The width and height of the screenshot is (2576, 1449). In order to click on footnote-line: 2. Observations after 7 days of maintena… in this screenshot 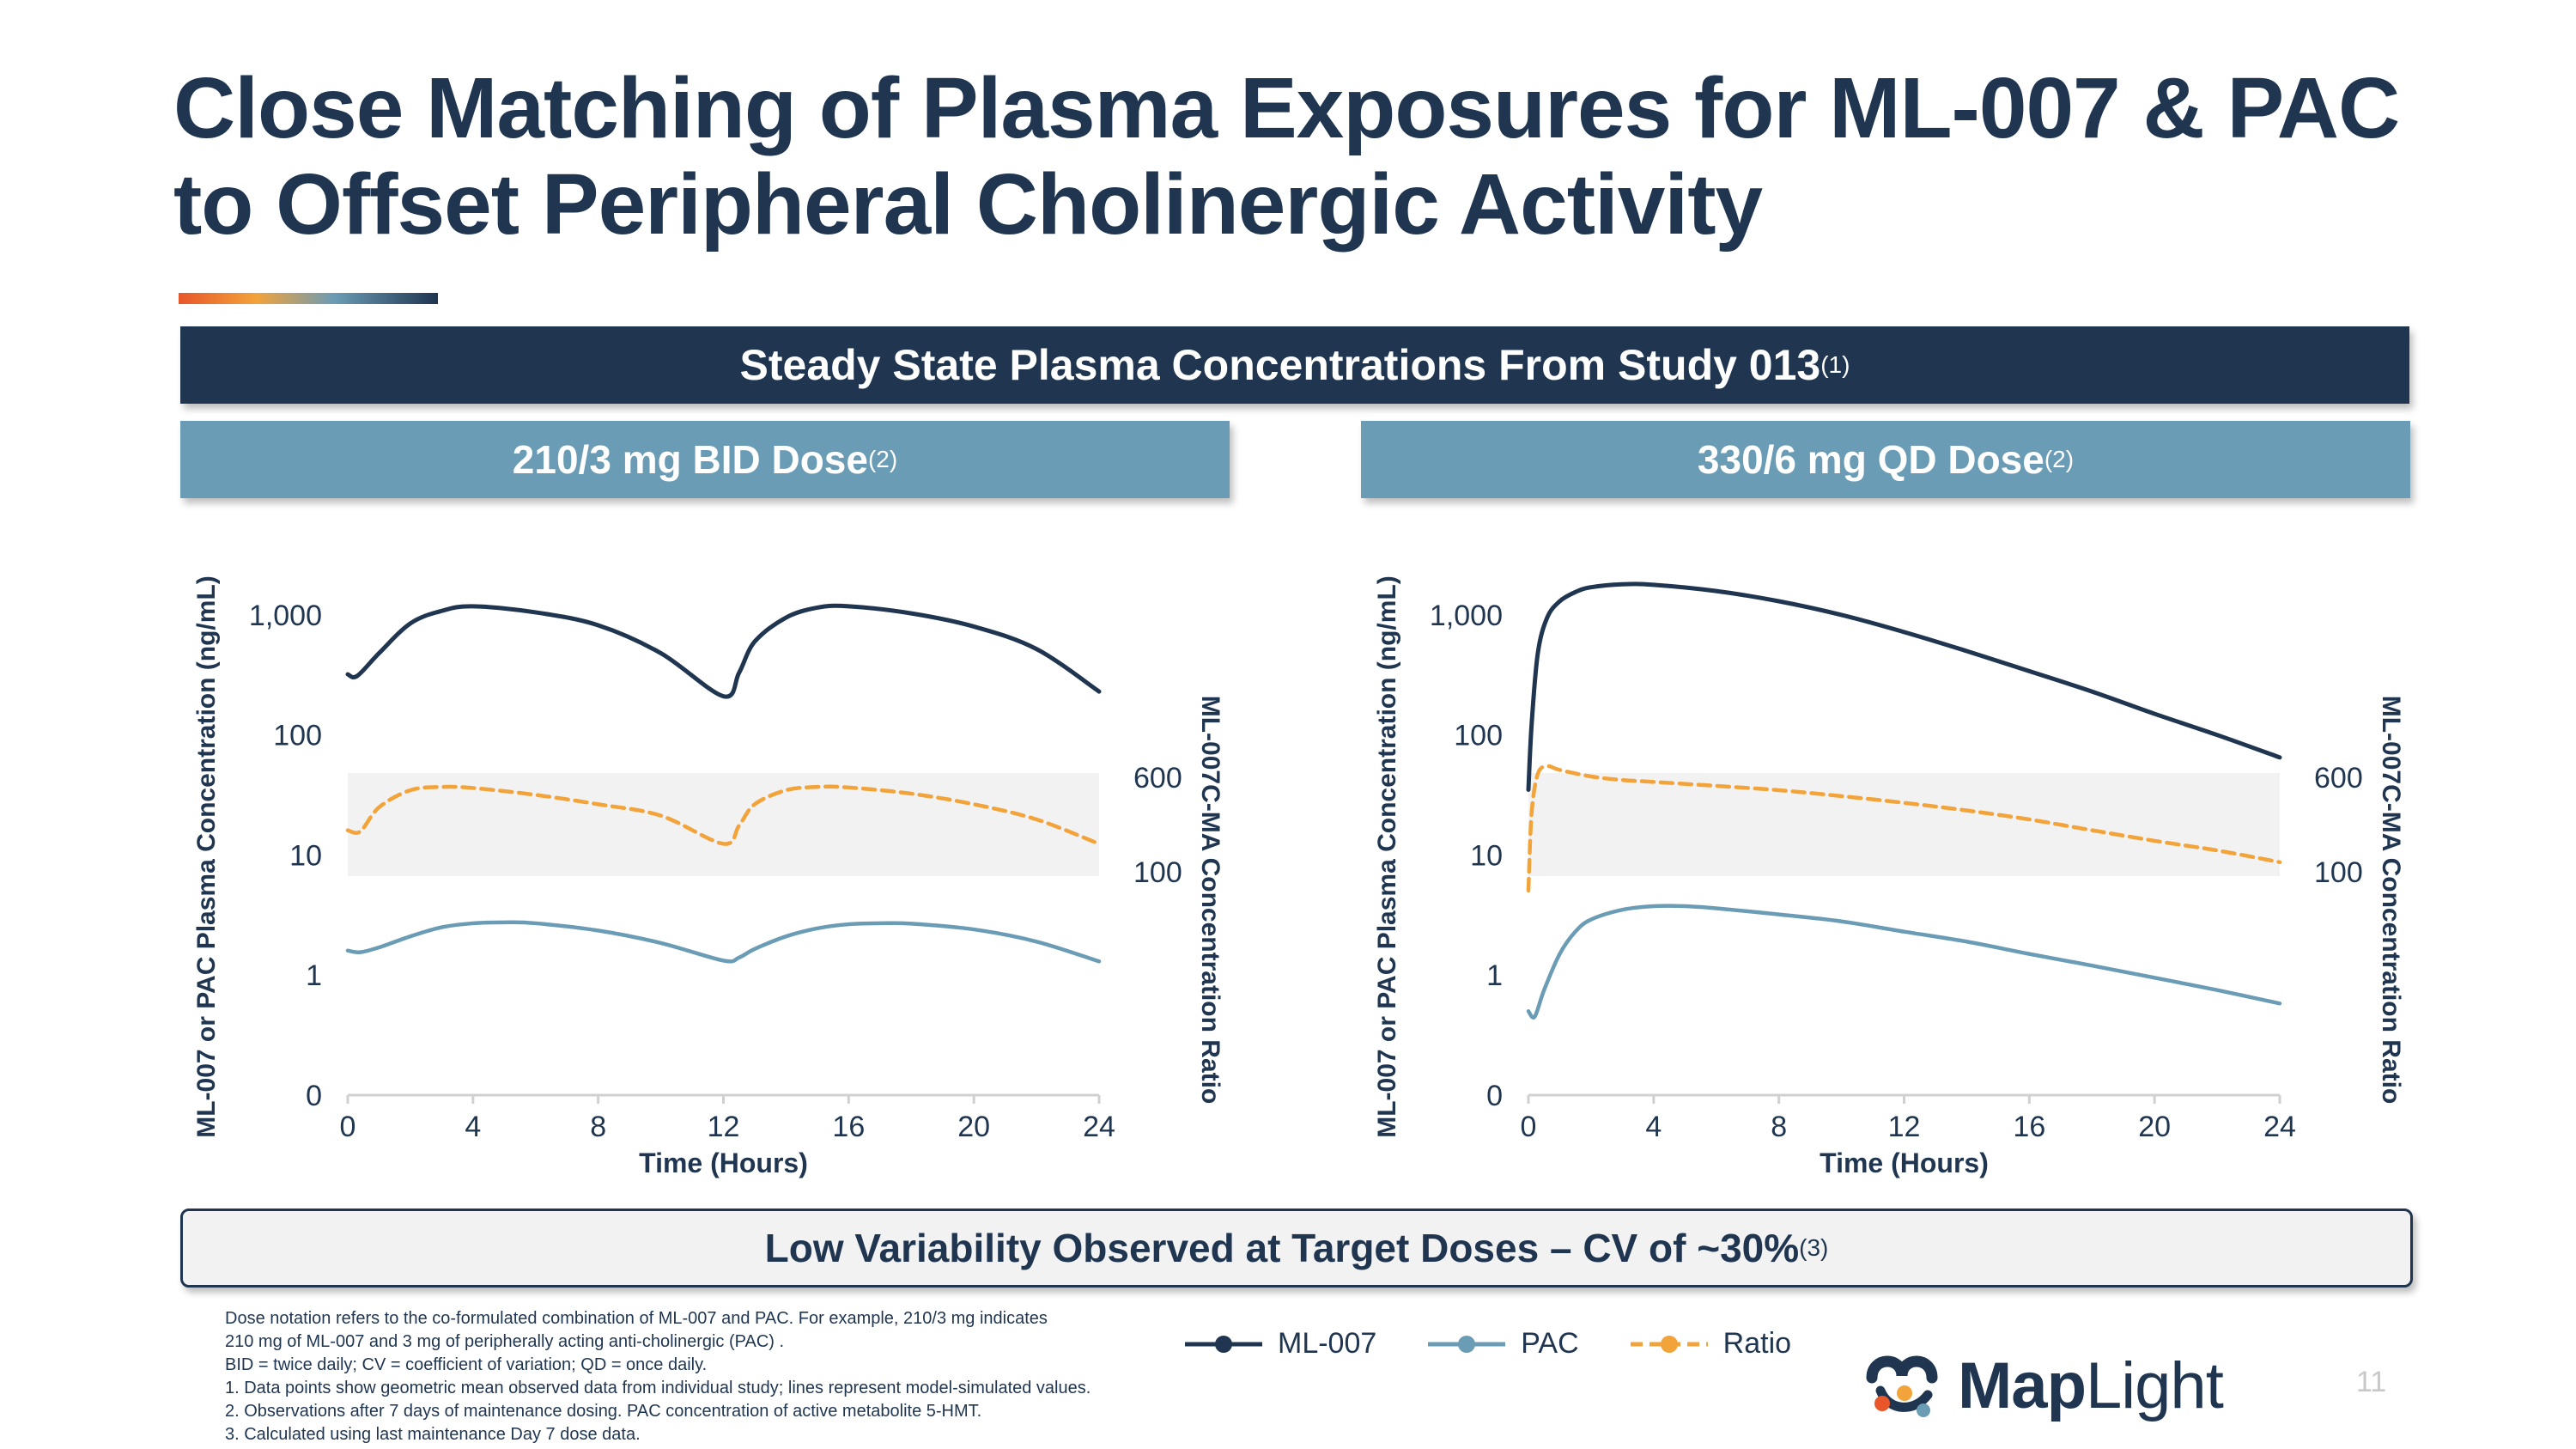, I will do `click(603, 1411)`.